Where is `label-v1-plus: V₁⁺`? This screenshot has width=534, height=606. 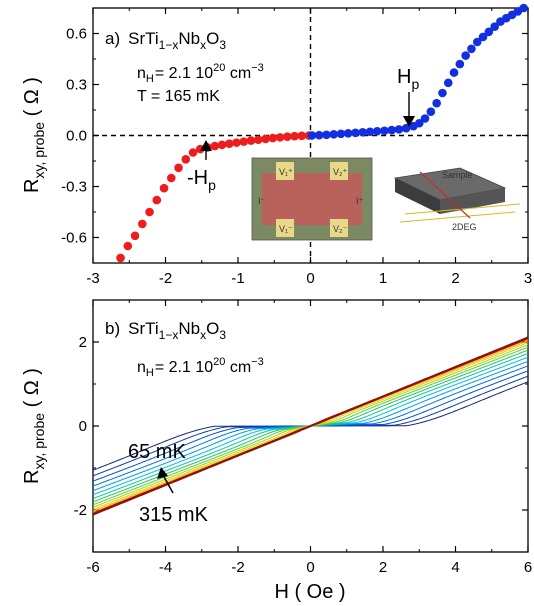
label-v1-plus: V₁⁺ is located at coordinates (286, 172).